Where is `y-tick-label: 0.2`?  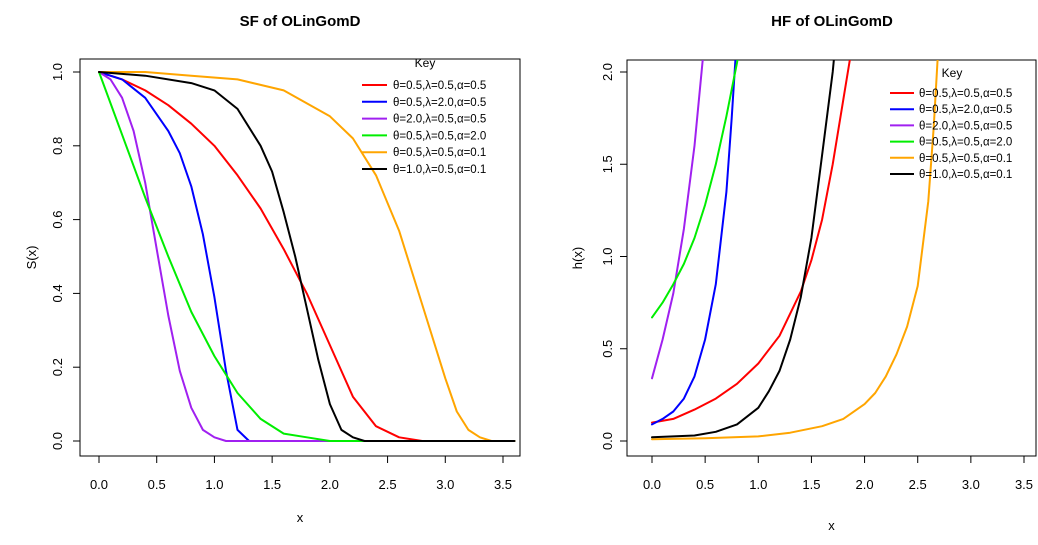
y-tick-label: 0.2 is located at coordinates (57, 367).